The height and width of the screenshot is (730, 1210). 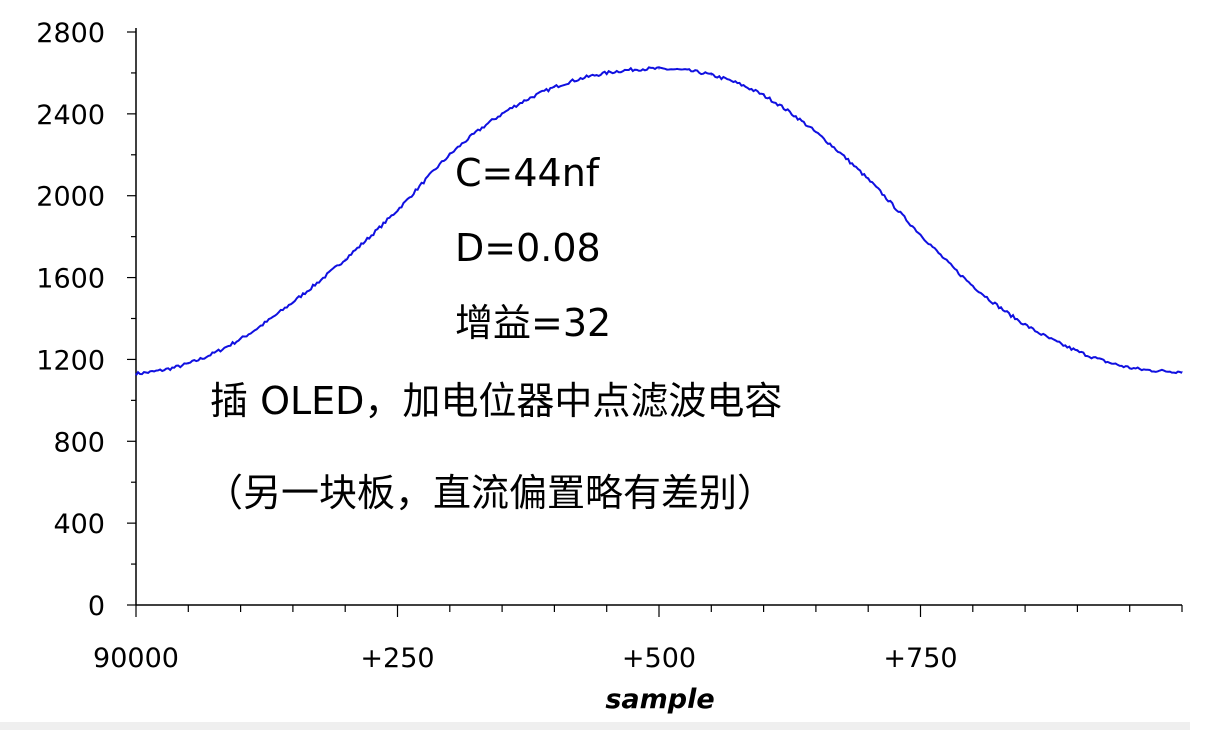 I want to click on annotation-d-value: D=0.08, so click(x=528, y=248).